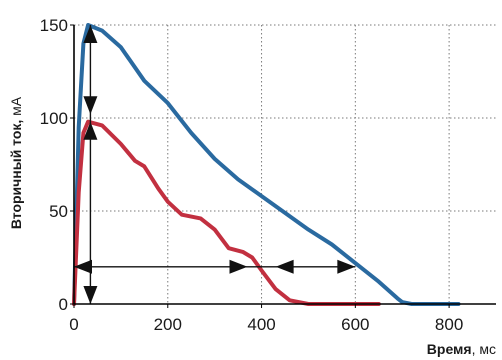 Image resolution: width=502 pixels, height=360 pixels. What do you see at coordinates (63, 304) in the screenshot?
I see `y-tick-label-0: 0` at bounding box center [63, 304].